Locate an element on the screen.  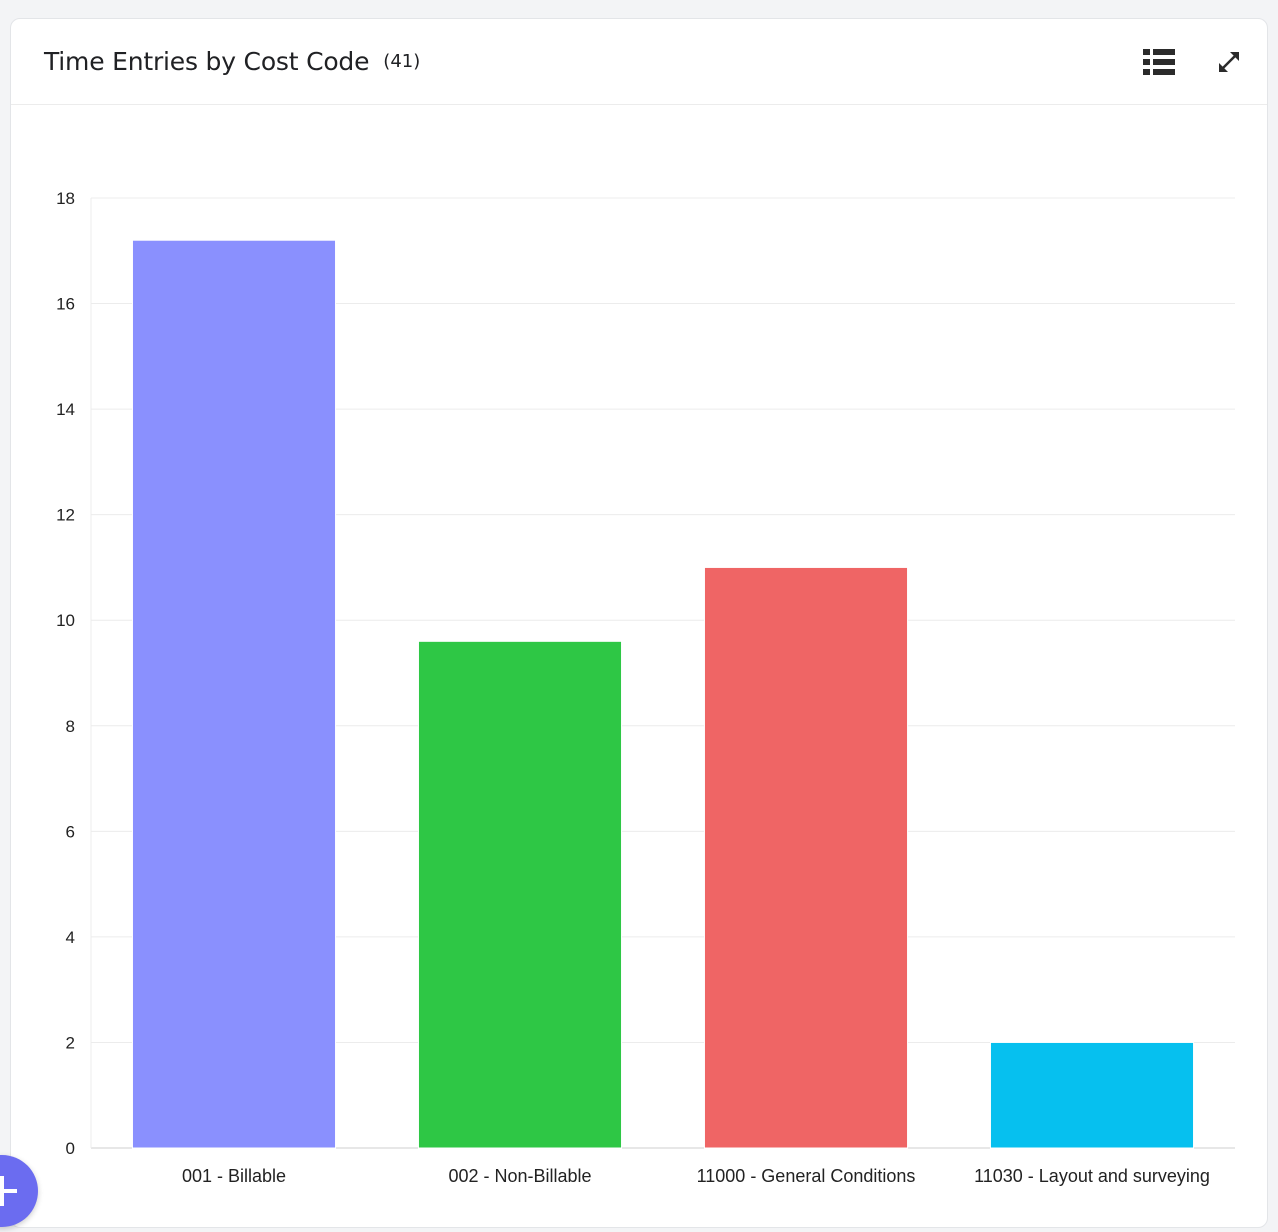
x-tick-label: 001 - Billable is located at coordinates (234, 1176).